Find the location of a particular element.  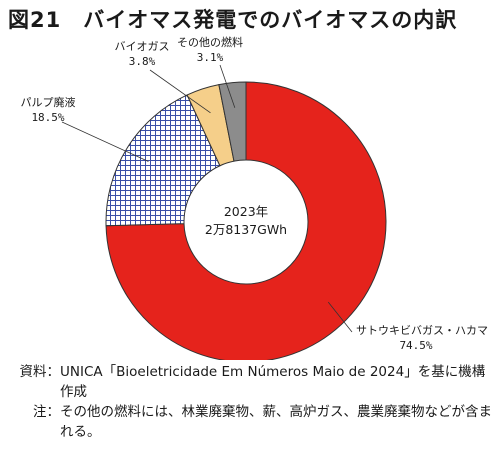

center-year-label: 2023年 is located at coordinates (246, 211).